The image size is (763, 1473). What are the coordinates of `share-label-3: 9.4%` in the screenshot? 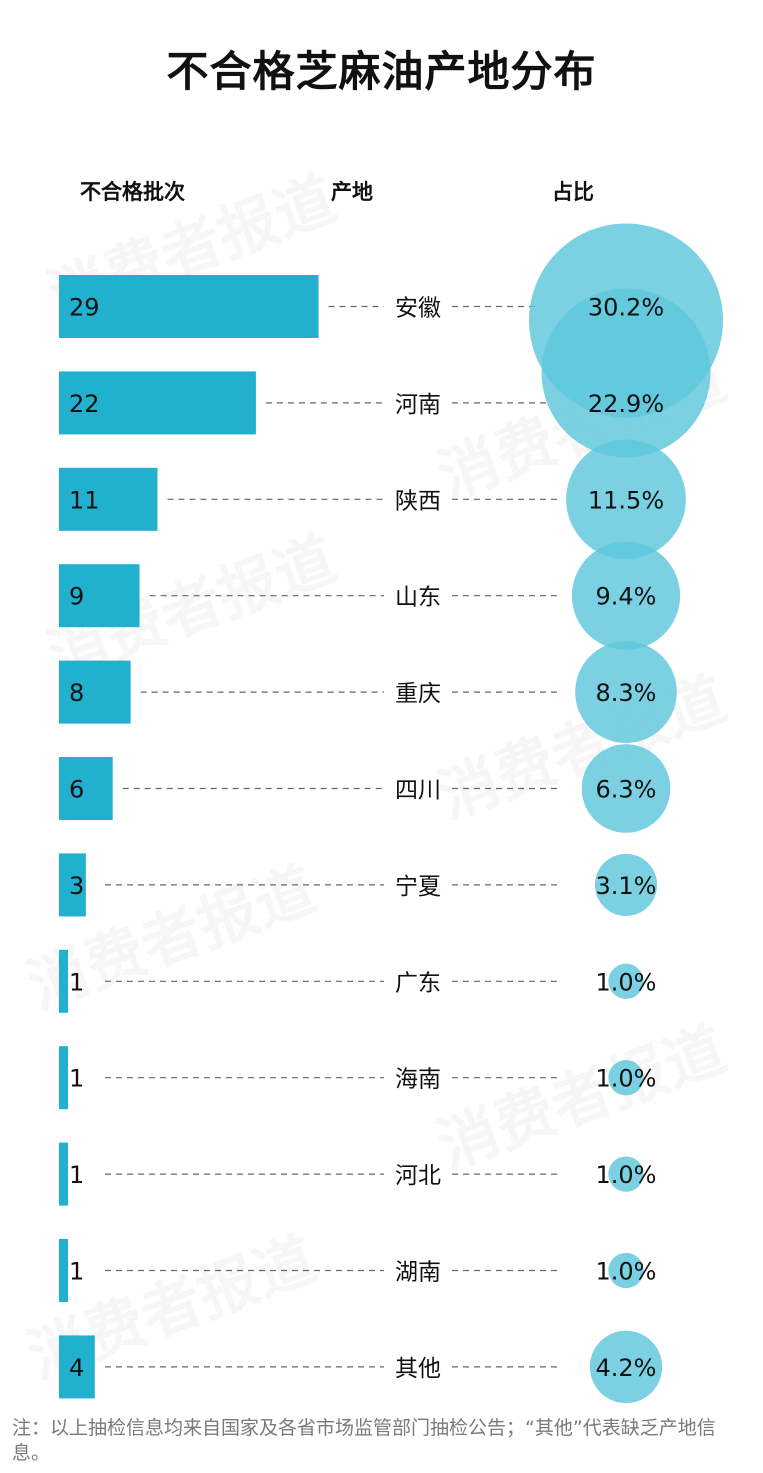 It's located at (626, 597).